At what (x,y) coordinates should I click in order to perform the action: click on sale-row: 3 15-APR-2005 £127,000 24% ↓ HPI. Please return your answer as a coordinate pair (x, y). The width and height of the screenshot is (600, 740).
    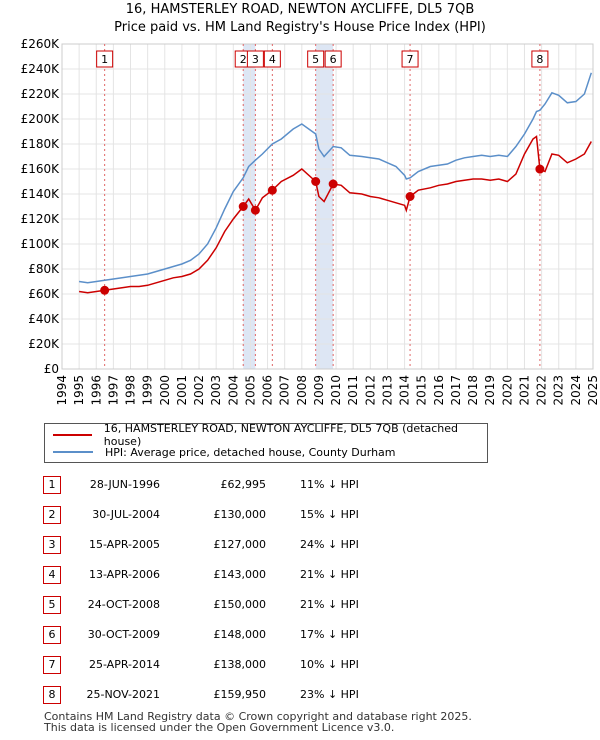
    Looking at the image, I should click on (300, 546).